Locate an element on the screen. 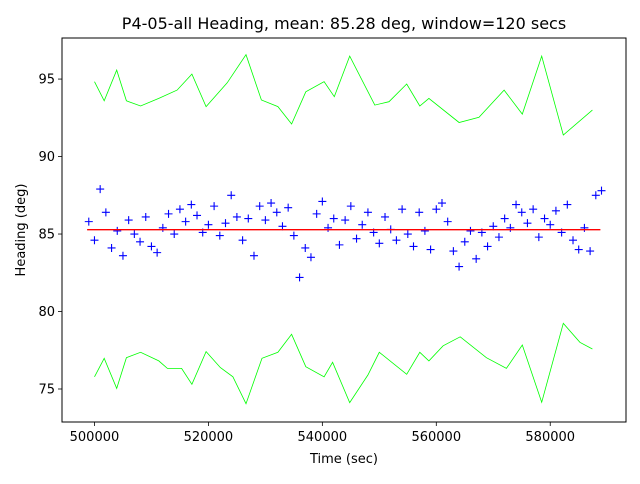 This screenshot has height=484, width=640. x-axis-label: Time (sec) is located at coordinates (343, 459).